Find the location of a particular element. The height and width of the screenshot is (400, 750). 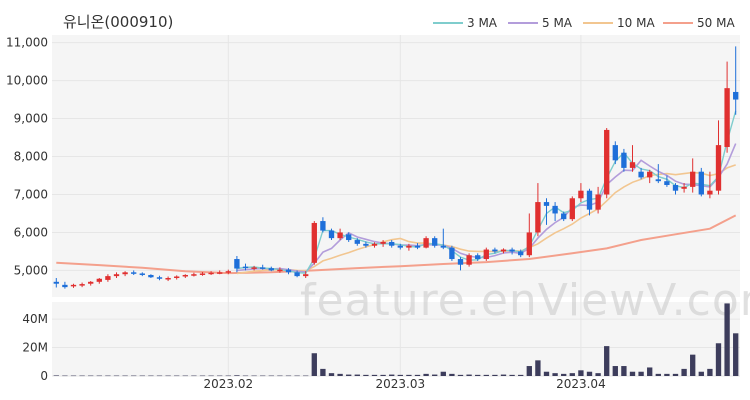

price-axis: 5,000 6,000 7,000 8,000 9,000 10,000 11,000 is located at coordinates (27, 157).